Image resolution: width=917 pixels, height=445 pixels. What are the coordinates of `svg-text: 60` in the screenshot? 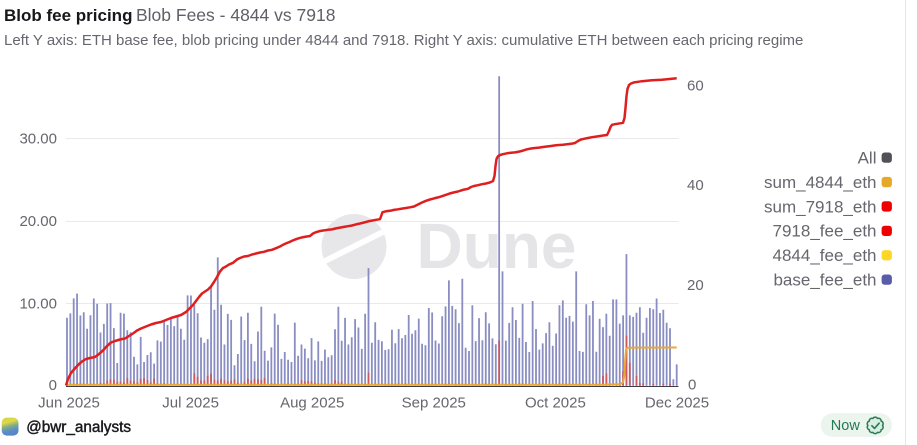 It's located at (695, 86).